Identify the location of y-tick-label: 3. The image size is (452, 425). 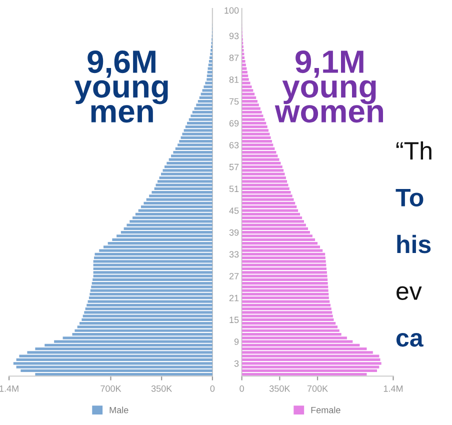
(236, 363).